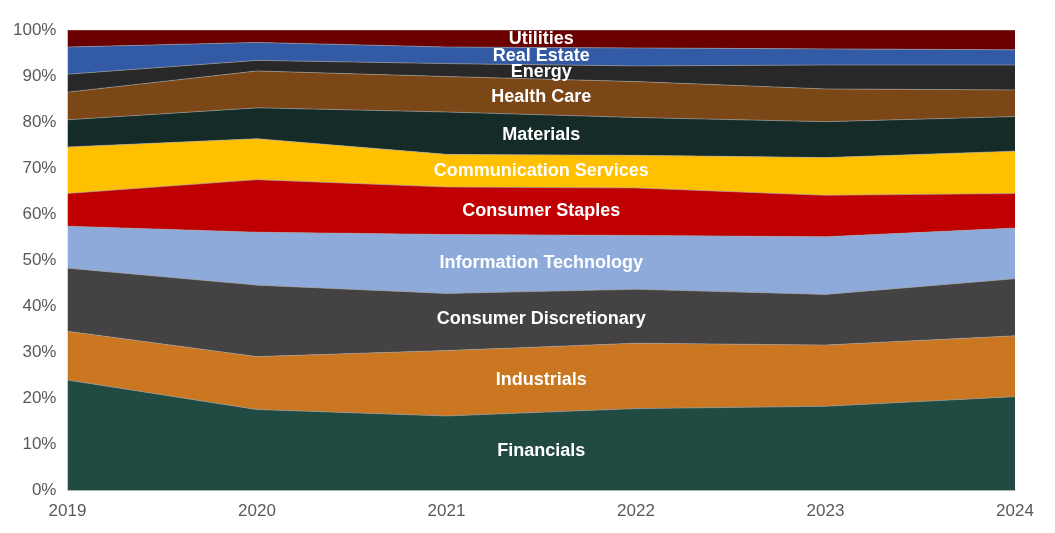 Image resolution: width=1055 pixels, height=533 pixels. Describe the element at coordinates (39, 167) in the screenshot. I see `y-tick-label: 70%` at that location.